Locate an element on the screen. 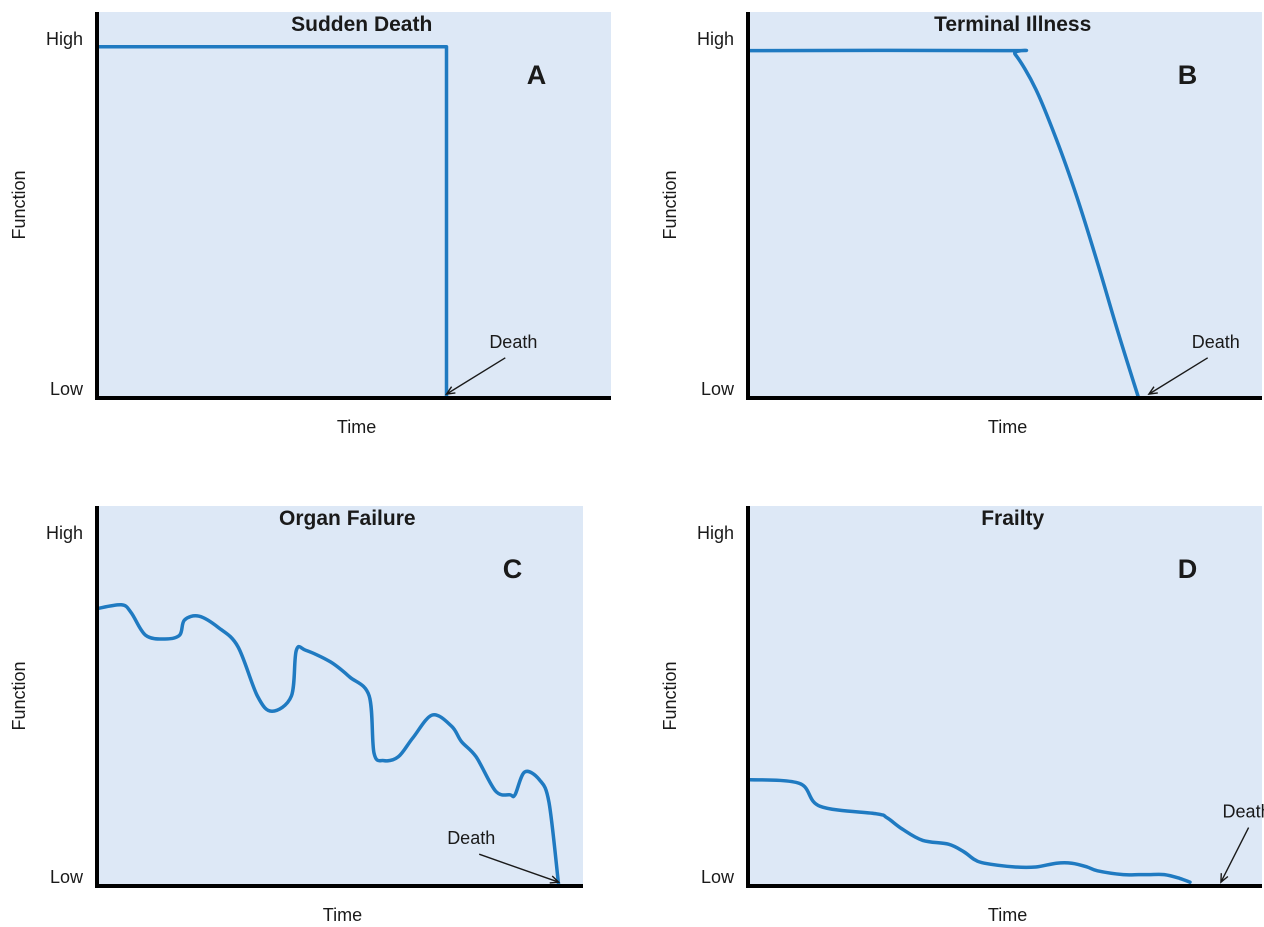 Image resolution: width=1264 pixels, height=927 pixels. panel-title: Terminal Illness is located at coordinates (1012, 24).